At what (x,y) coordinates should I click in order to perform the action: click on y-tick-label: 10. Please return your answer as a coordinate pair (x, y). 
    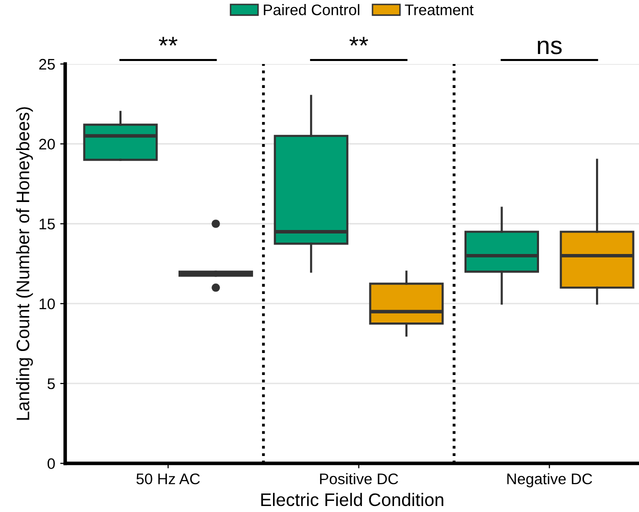
    Looking at the image, I should click on (47, 304).